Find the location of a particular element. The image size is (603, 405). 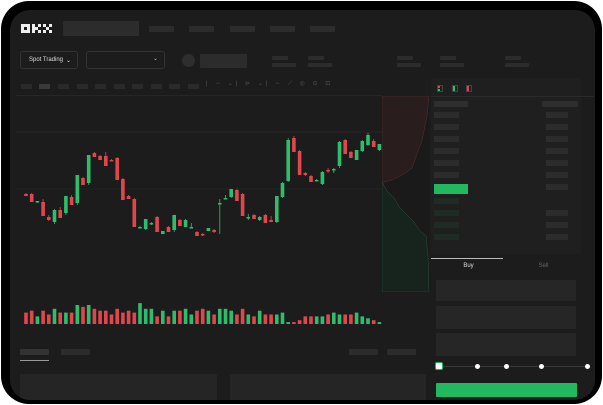

column-header is located at coordinates (560, 104).